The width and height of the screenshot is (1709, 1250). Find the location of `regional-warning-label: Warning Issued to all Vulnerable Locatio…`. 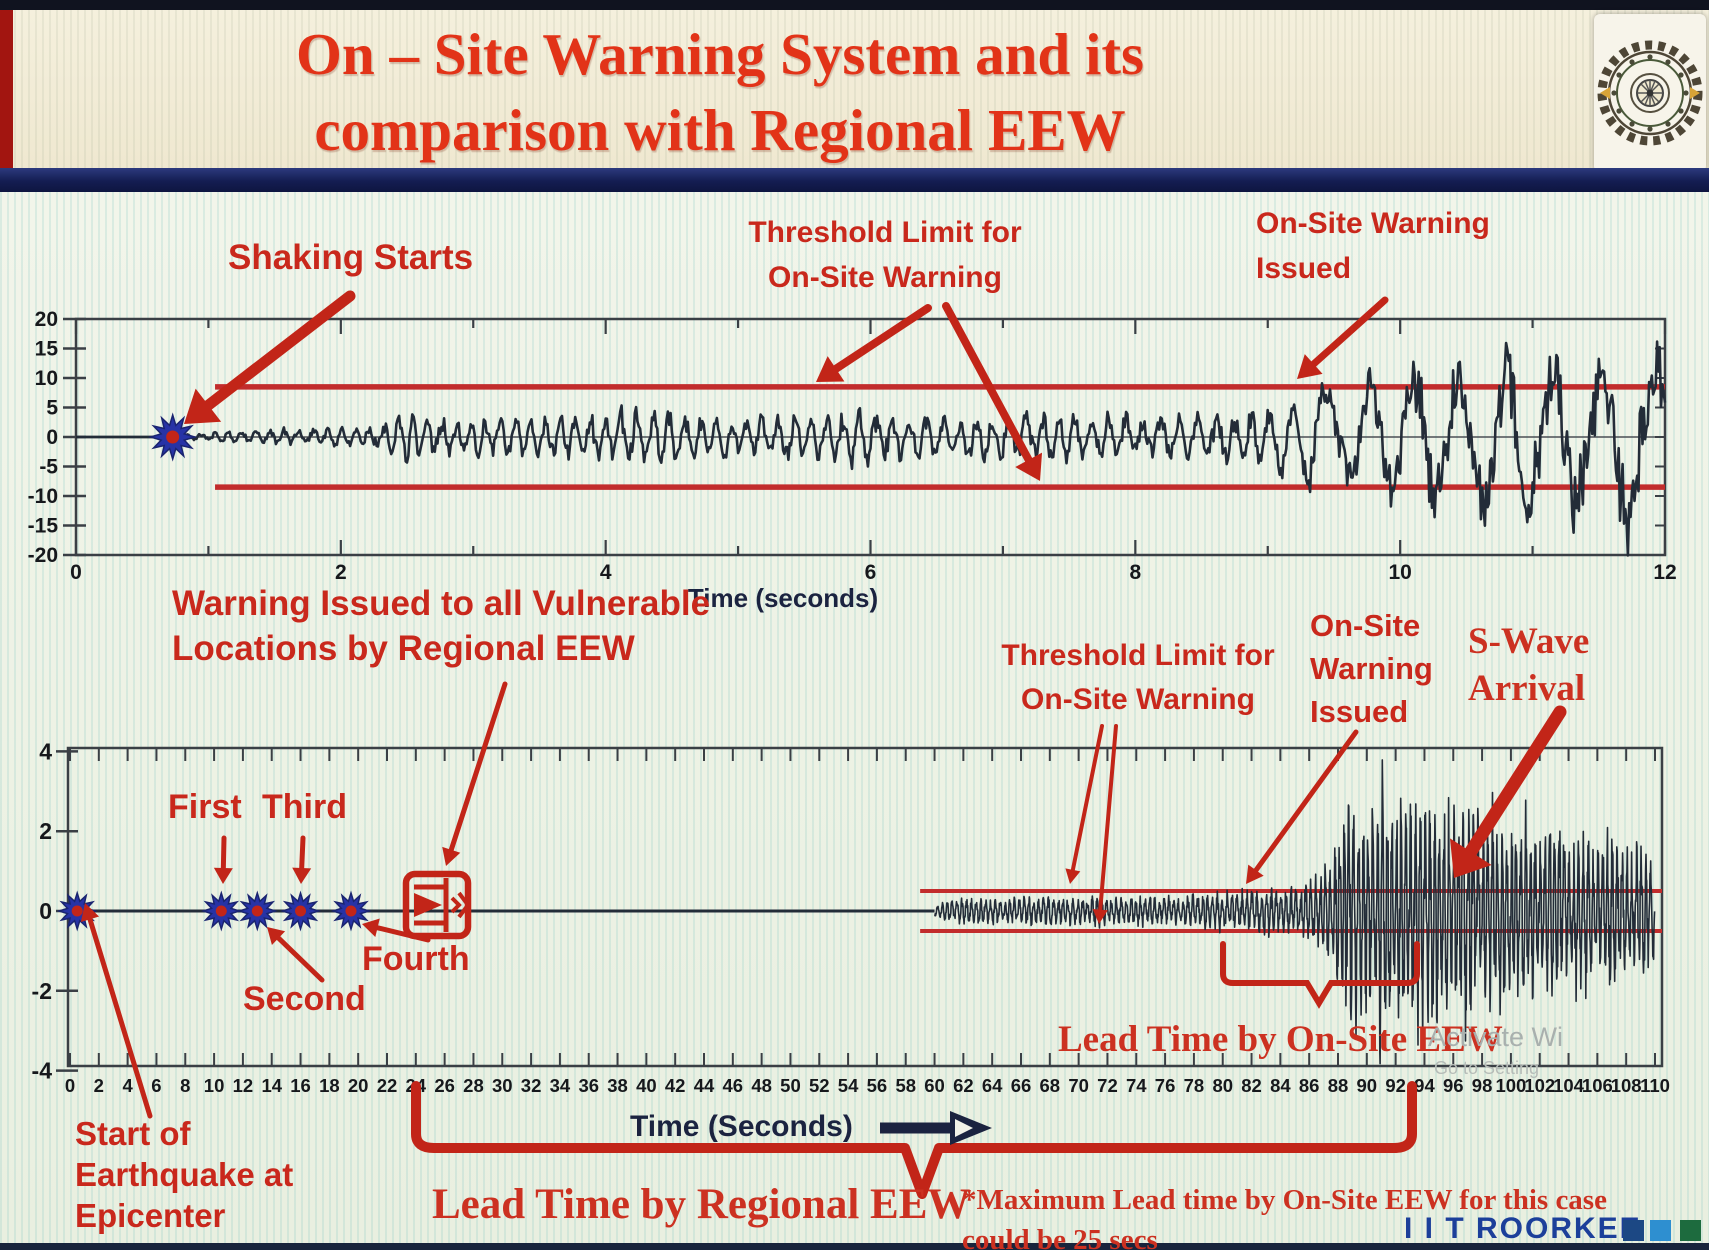

regional-warning-label: Warning Issued to all Vulnerable Locatio… is located at coordinates (441, 626).